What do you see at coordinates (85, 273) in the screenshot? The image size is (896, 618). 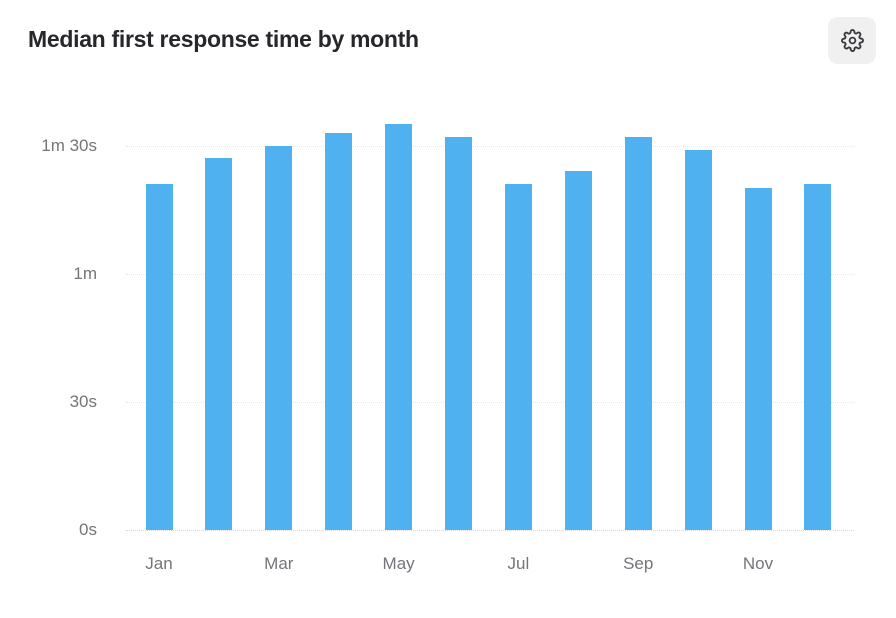 I see `y-axis-tick-1m: 1m` at bounding box center [85, 273].